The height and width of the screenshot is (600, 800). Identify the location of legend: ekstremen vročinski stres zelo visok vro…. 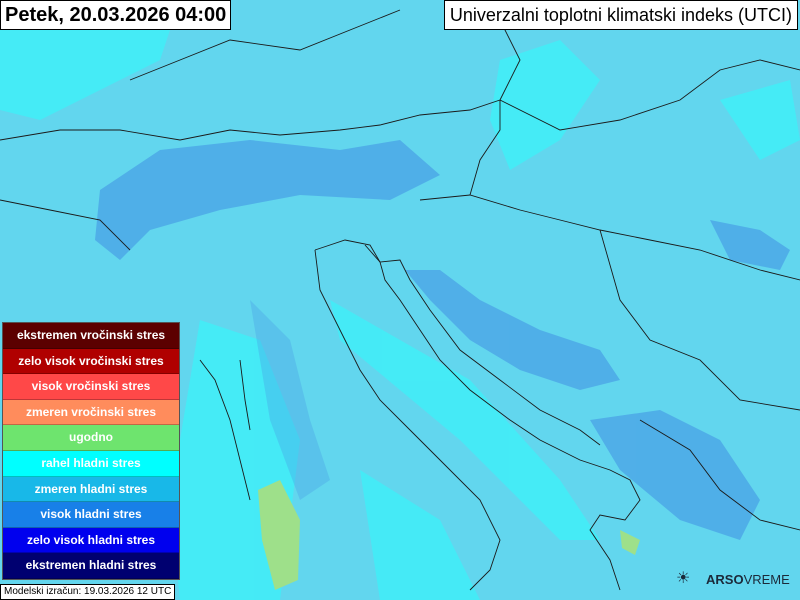
(91, 451).